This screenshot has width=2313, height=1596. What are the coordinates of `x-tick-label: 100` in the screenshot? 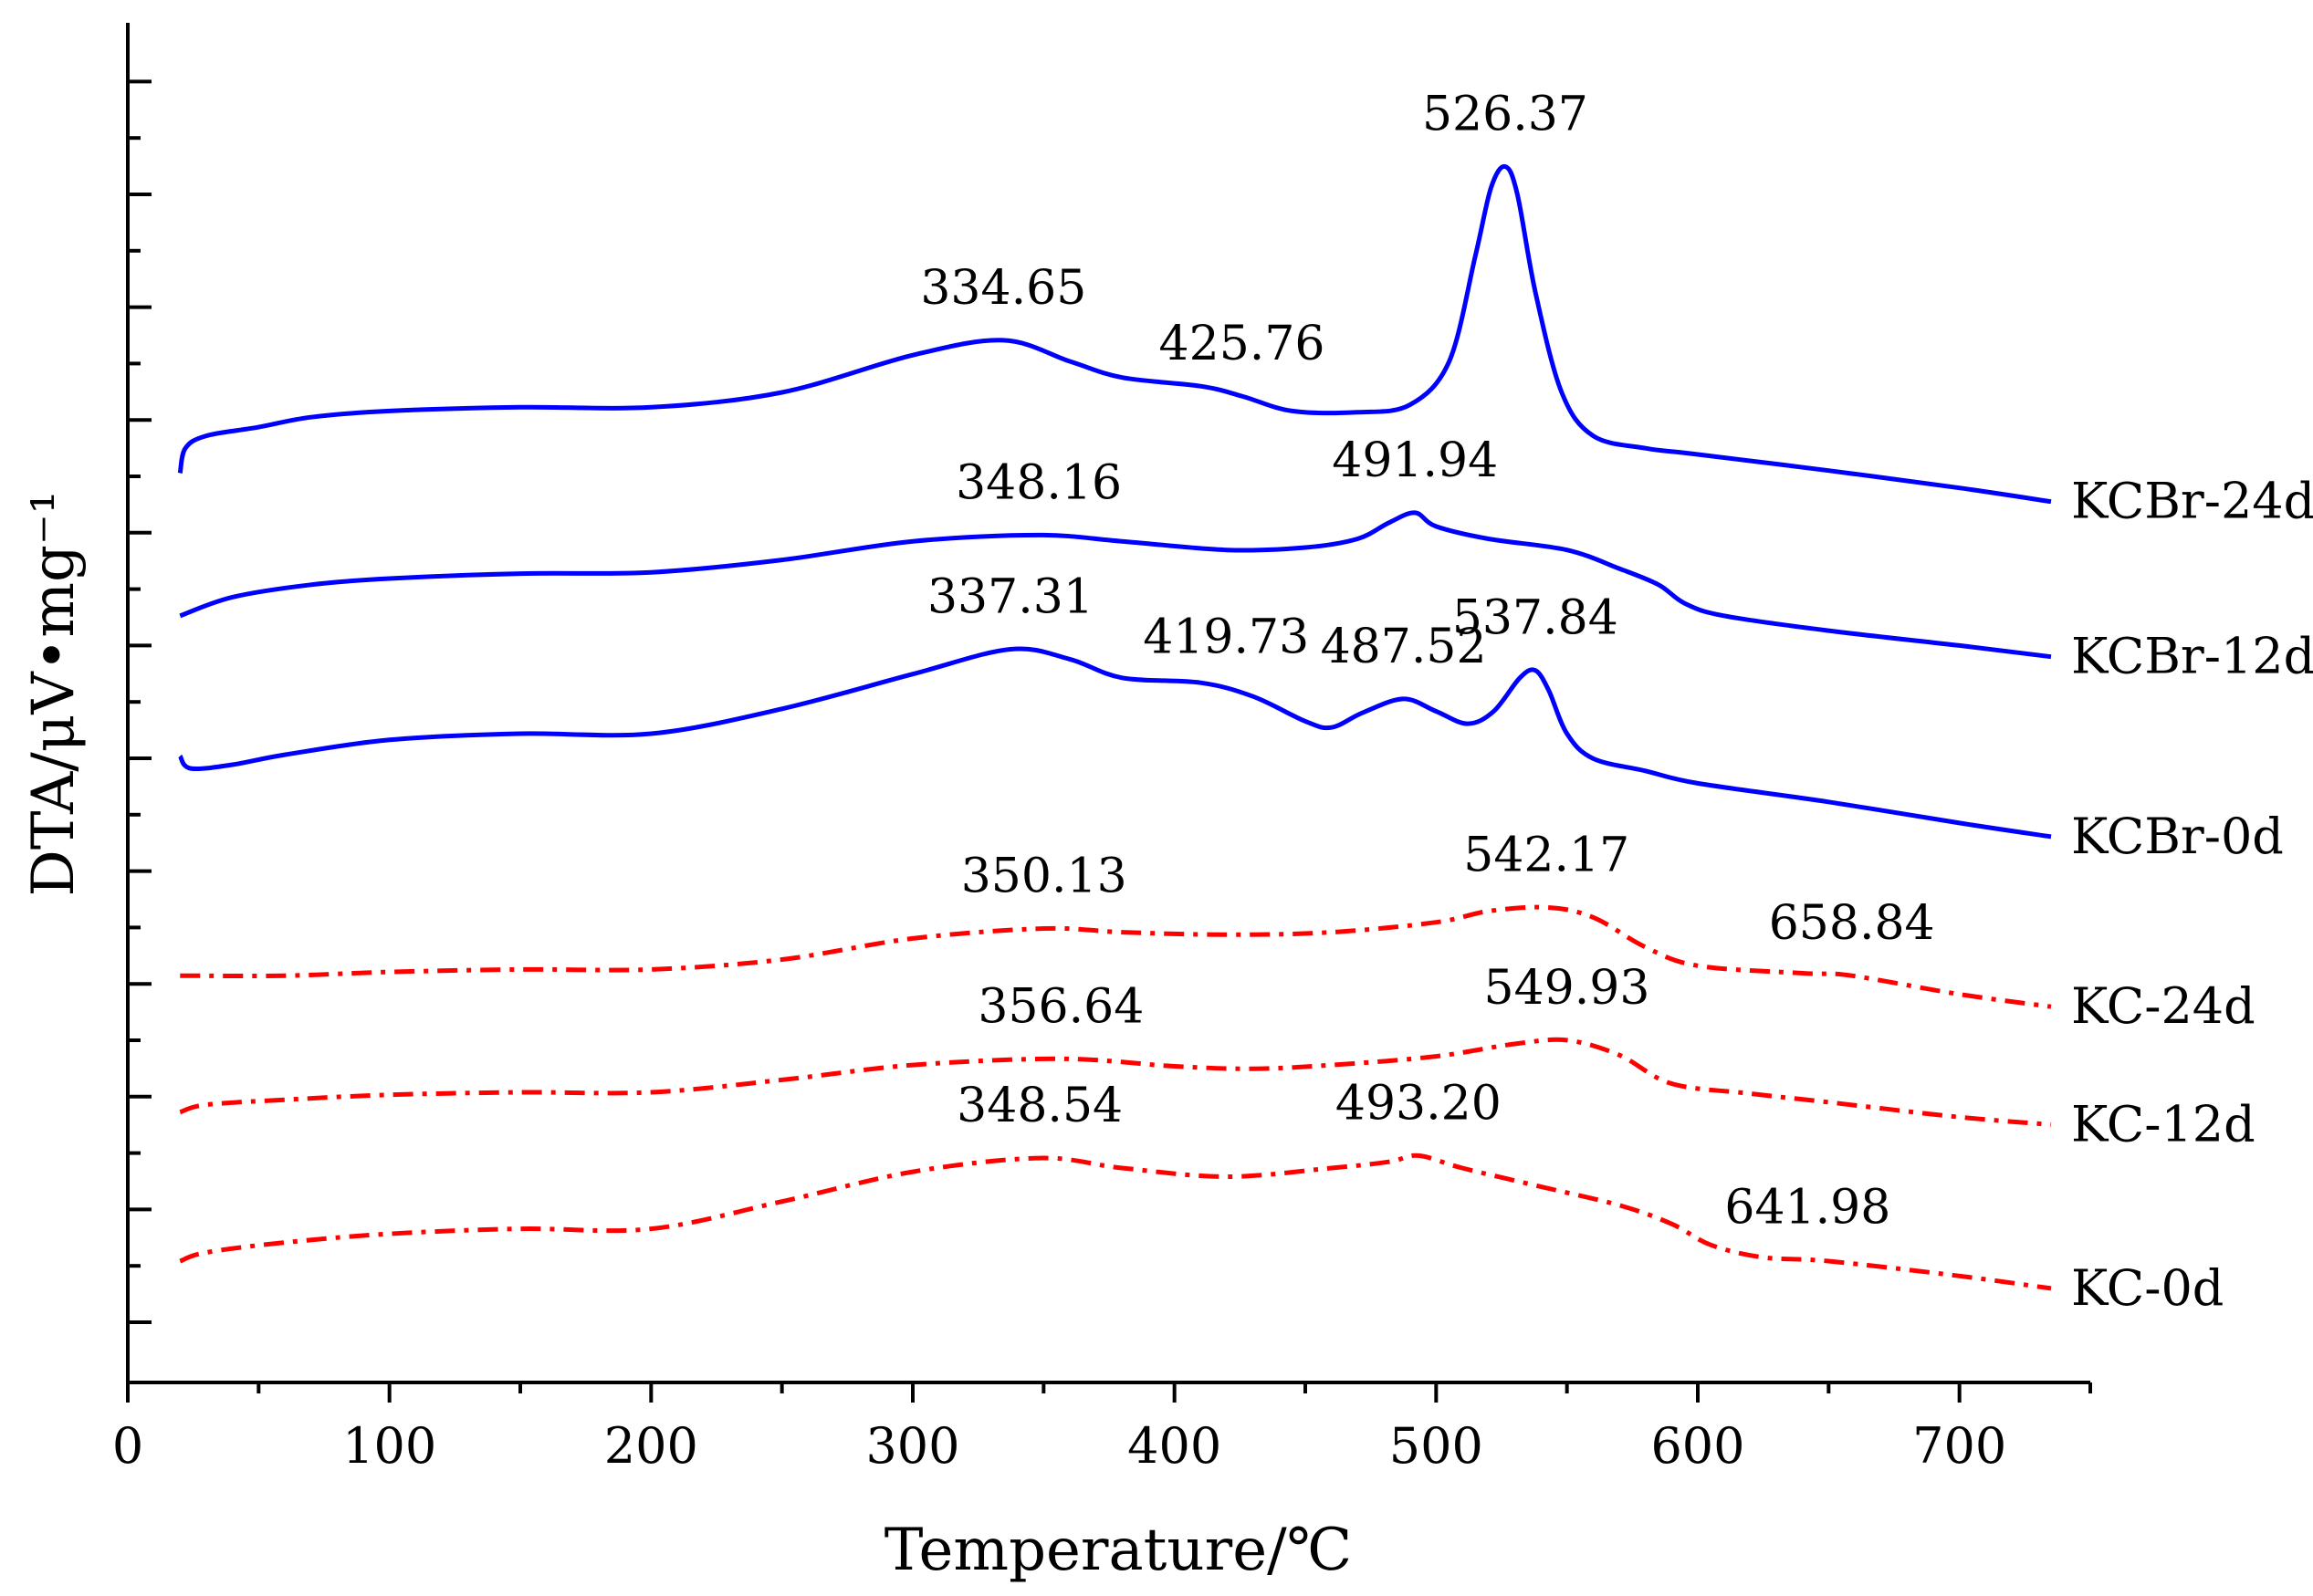 It's located at (389, 1446).